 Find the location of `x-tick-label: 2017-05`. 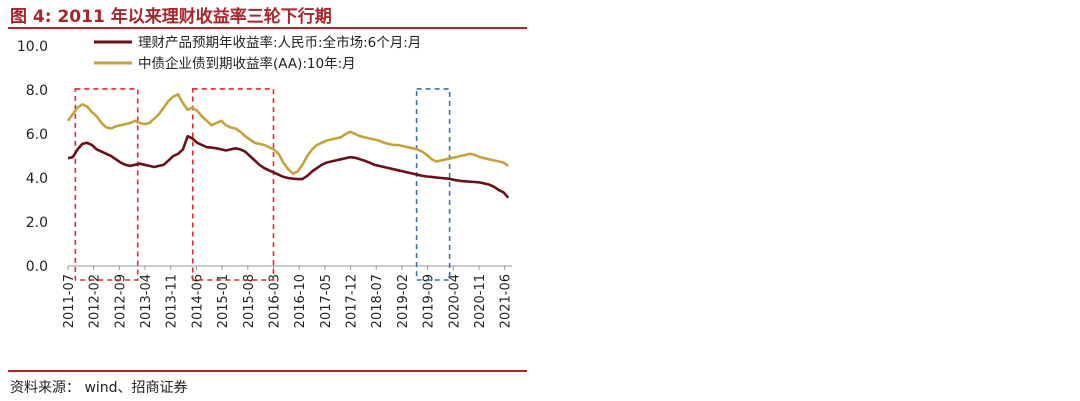

x-tick-label: 2017-05 is located at coordinates (326, 301).